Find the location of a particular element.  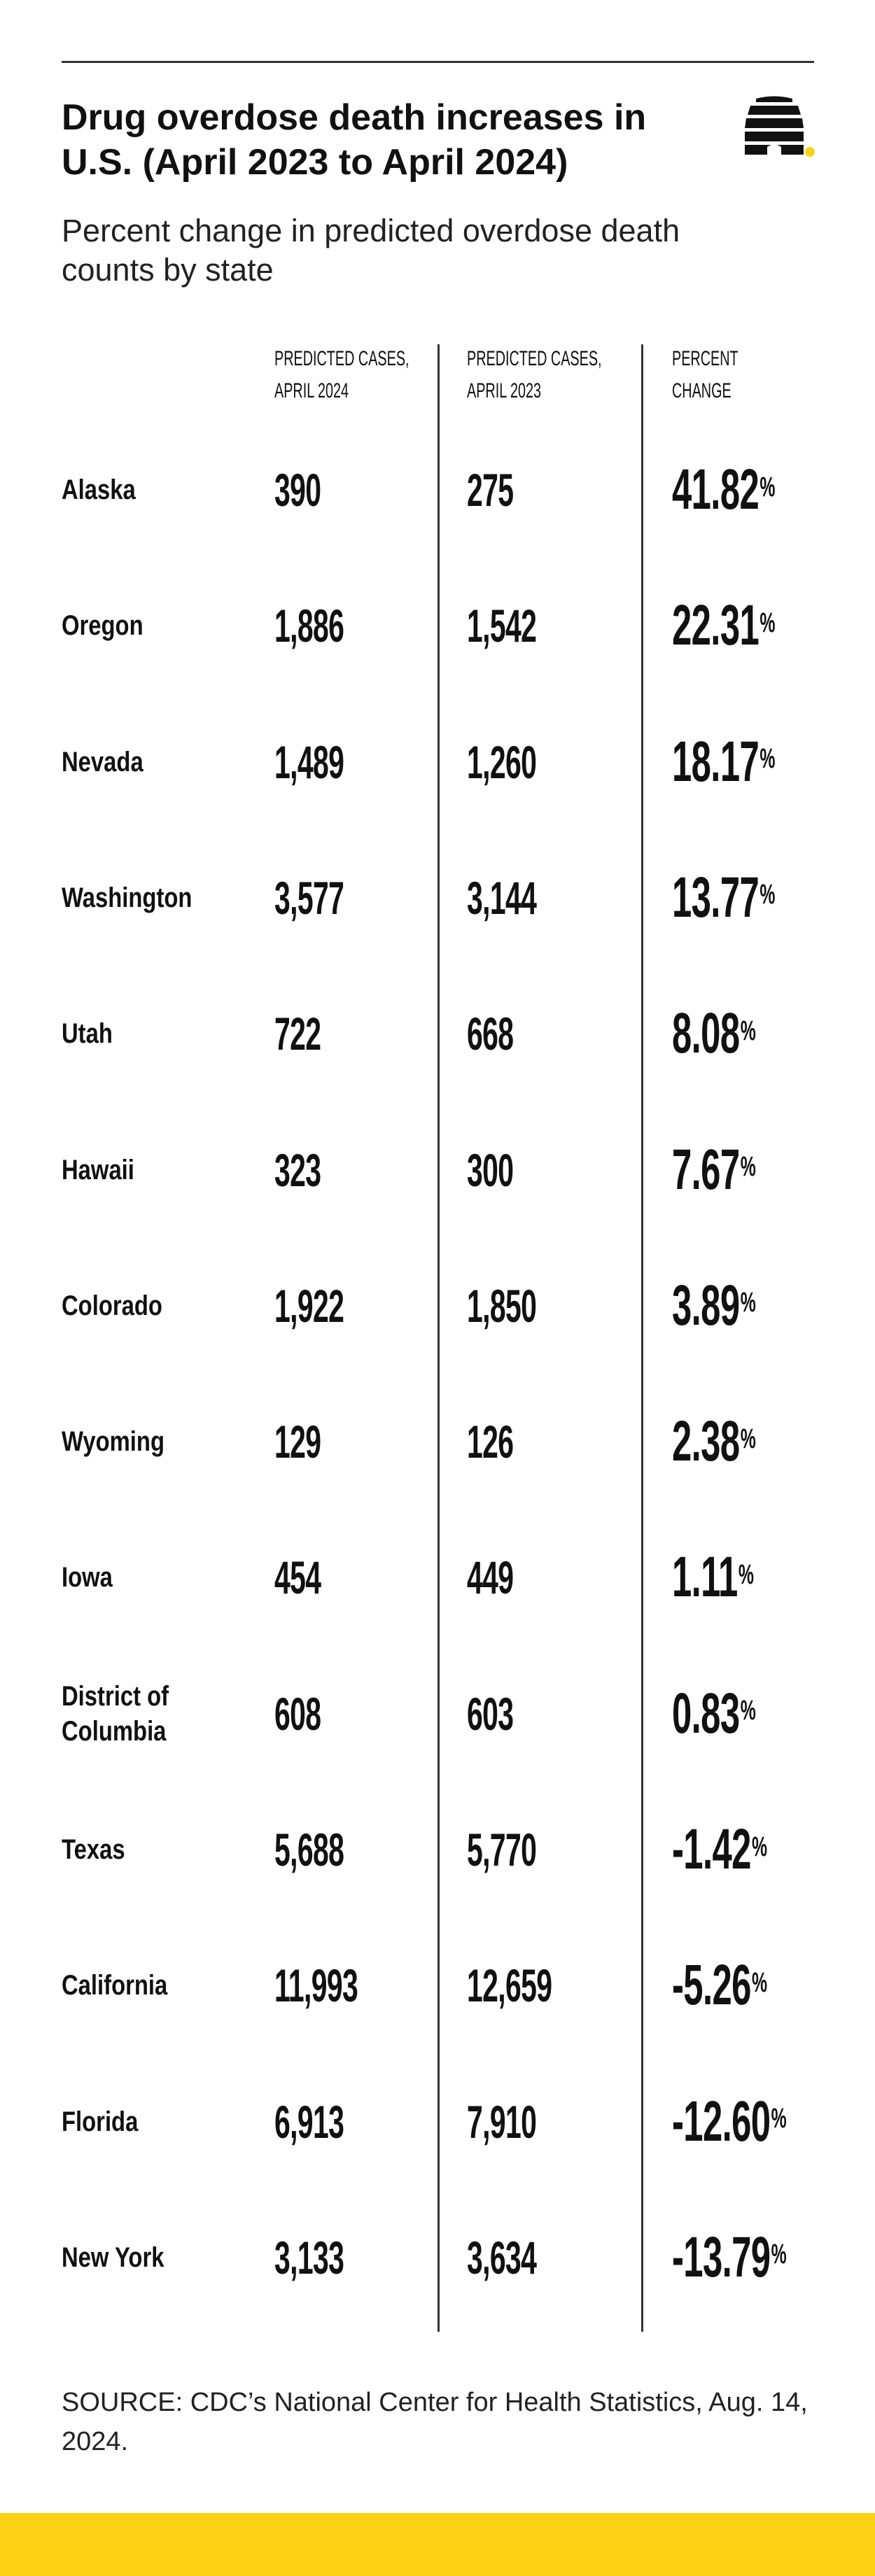

table-row: Hawaii 323 300 7.67% is located at coordinates (437, 1170).